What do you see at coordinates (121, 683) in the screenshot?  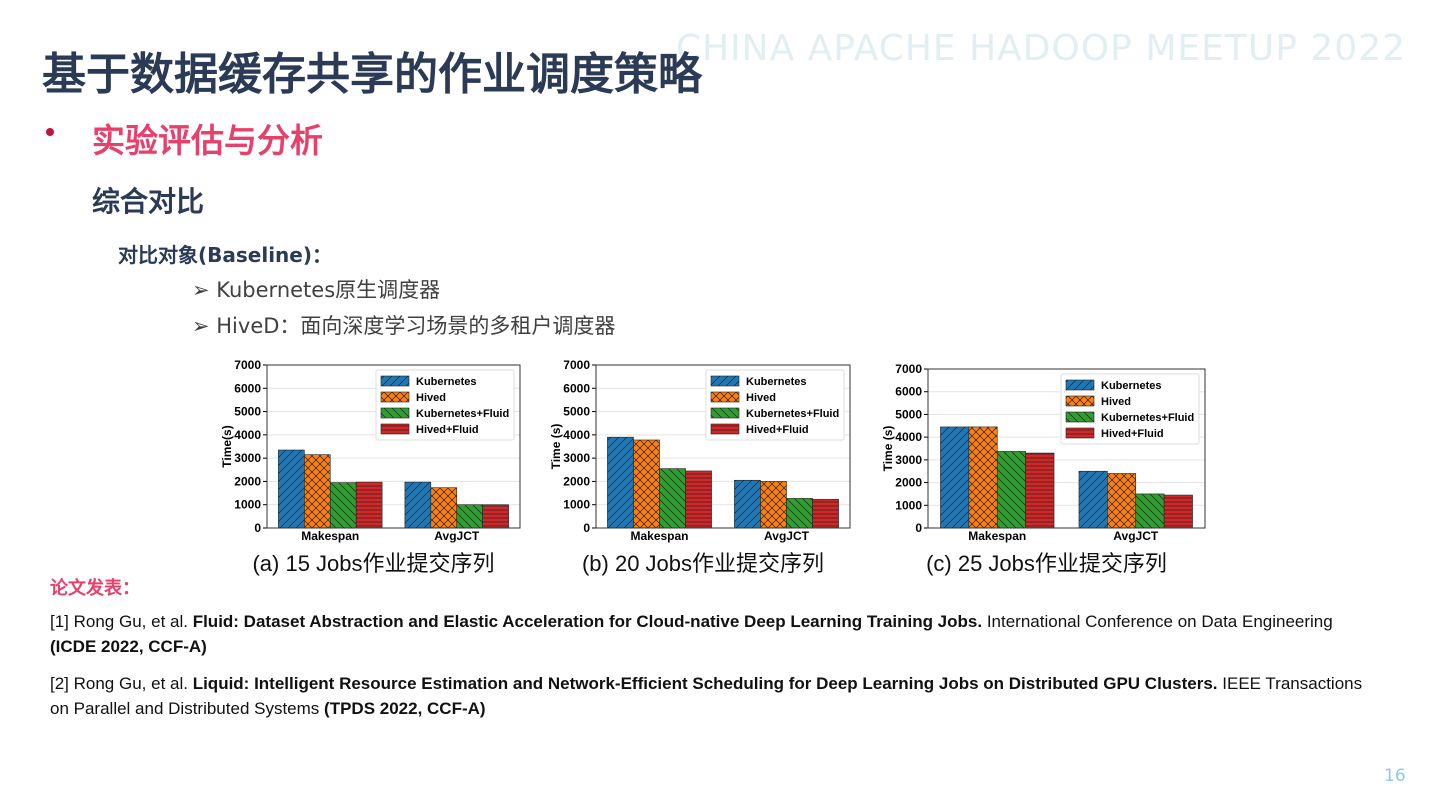 I see `ref-prefix: [2] Rong Gu, et al.` at bounding box center [121, 683].